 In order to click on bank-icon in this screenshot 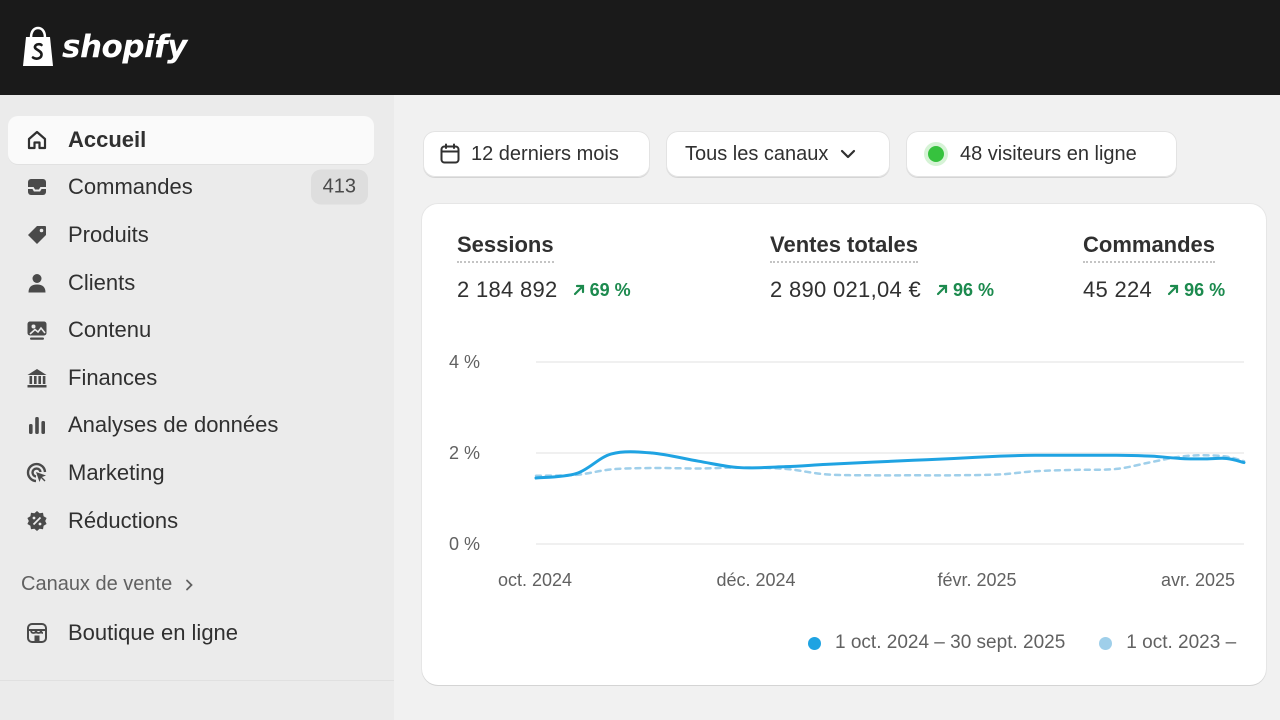, I will do `click(37, 378)`.